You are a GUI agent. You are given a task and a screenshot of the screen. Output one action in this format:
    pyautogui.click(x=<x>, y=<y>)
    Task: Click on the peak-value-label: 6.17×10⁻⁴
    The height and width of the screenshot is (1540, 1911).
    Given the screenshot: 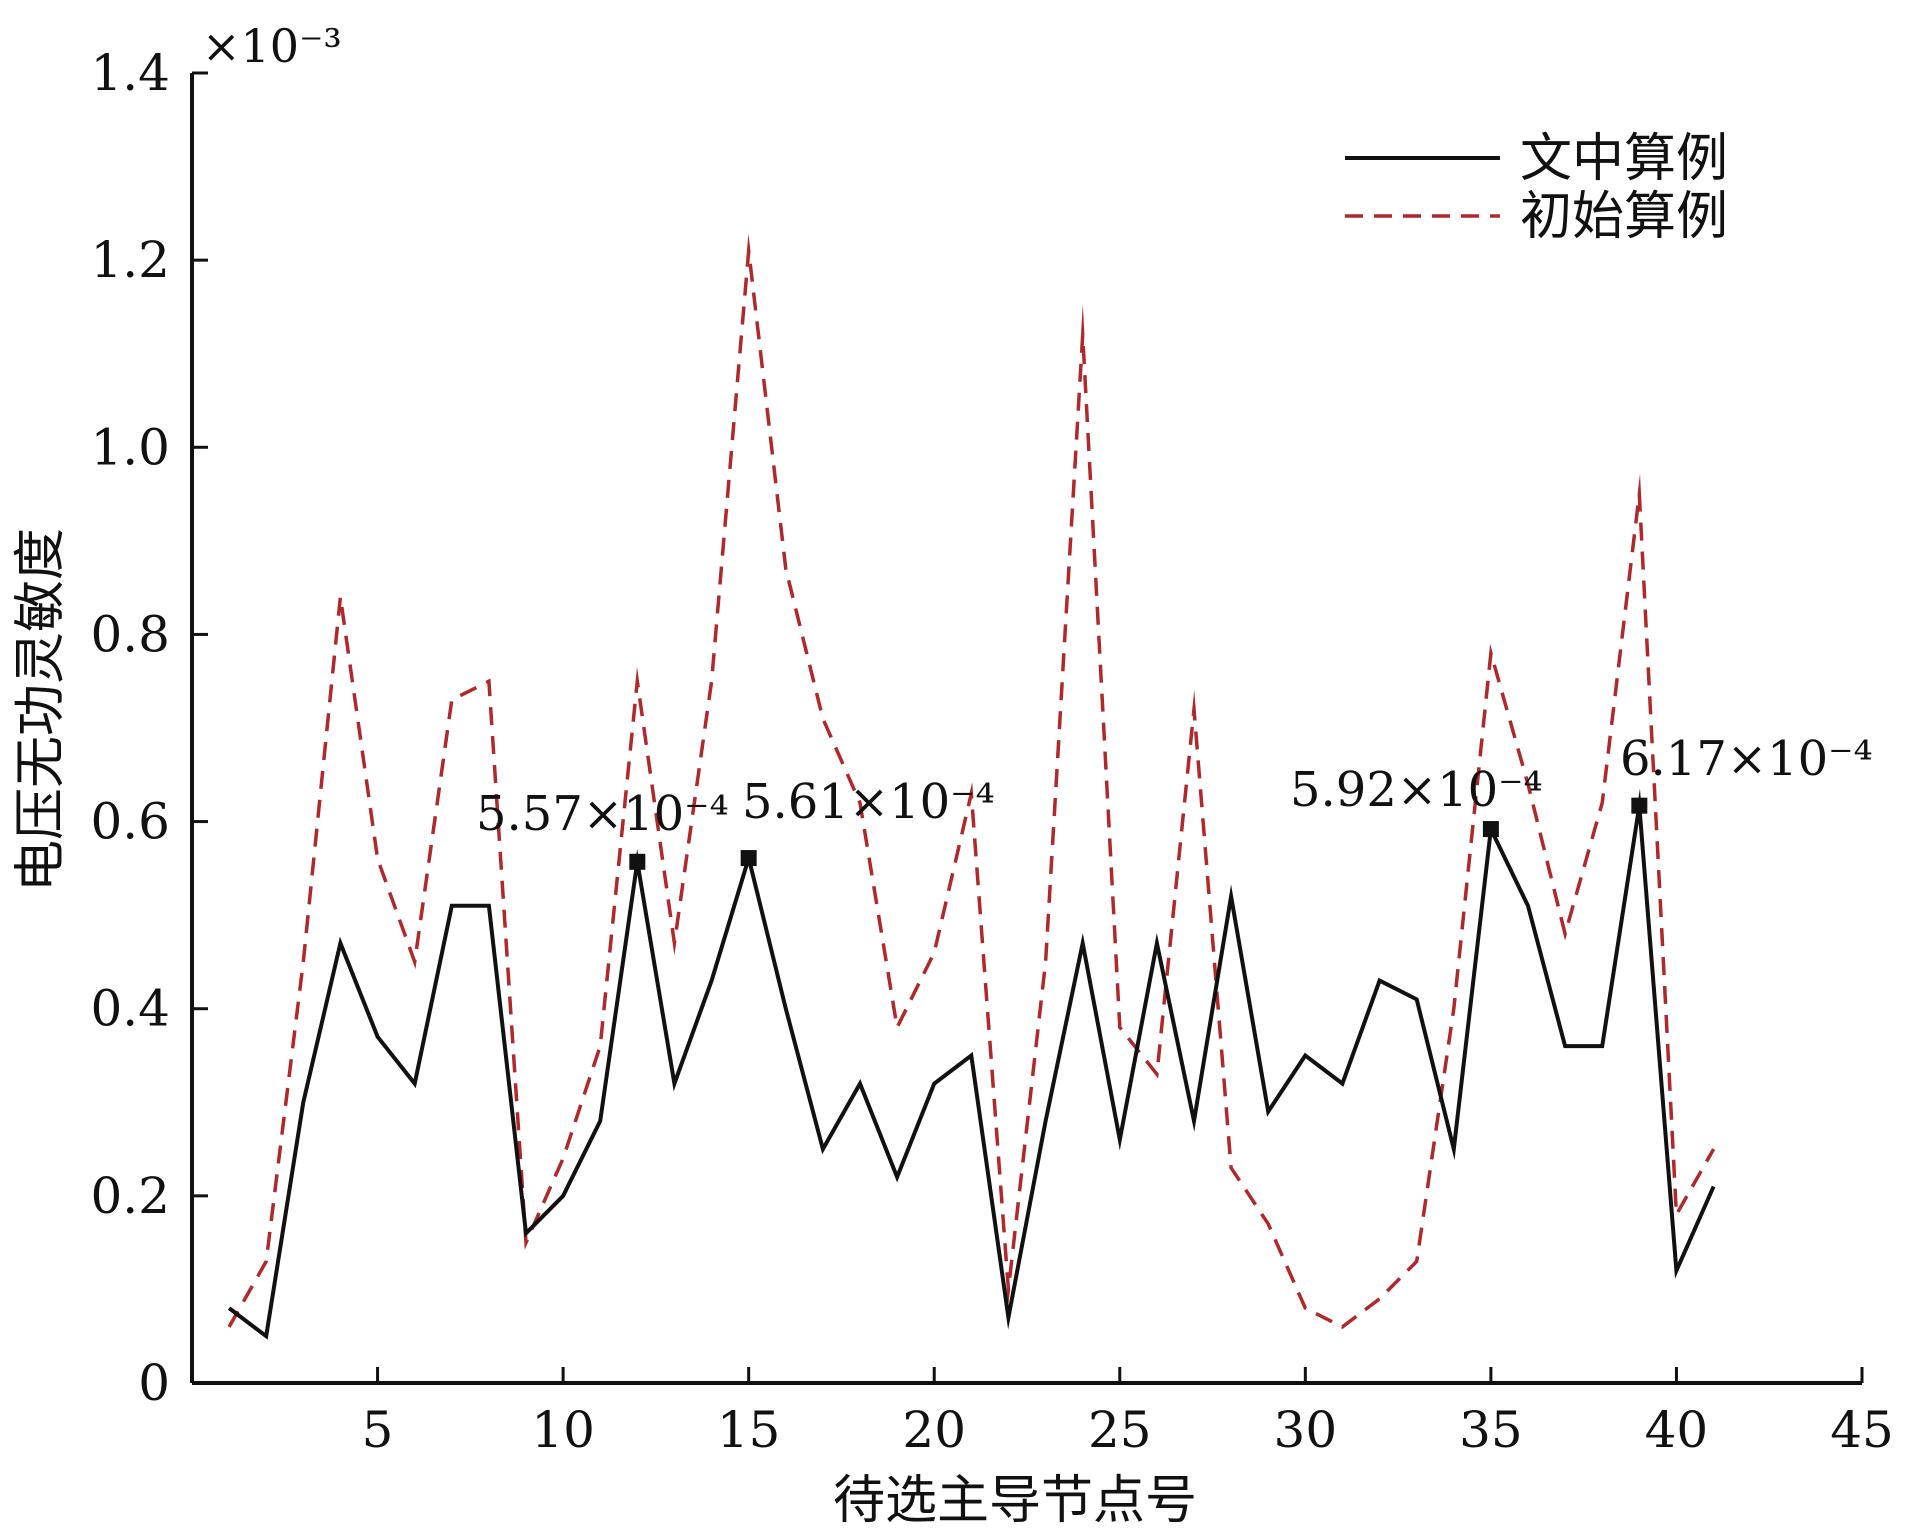 What is the action you would take?
    pyautogui.click(x=1746, y=759)
    